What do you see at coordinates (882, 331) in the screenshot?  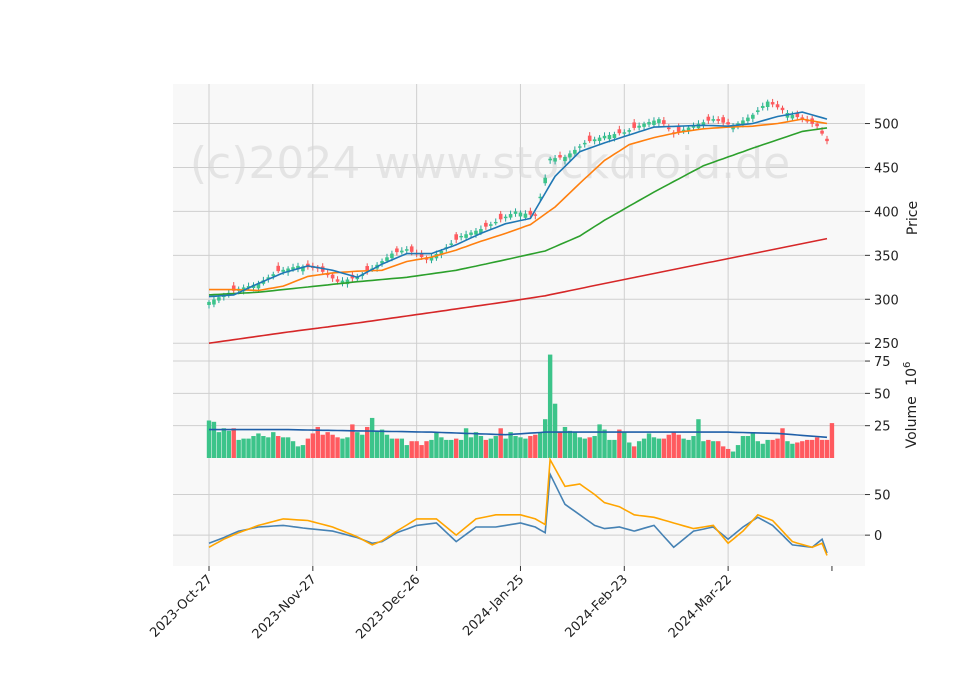 I see `y-axis-ticks: 250 300 350 400 450 500 25 50 75 0 50` at bounding box center [882, 331].